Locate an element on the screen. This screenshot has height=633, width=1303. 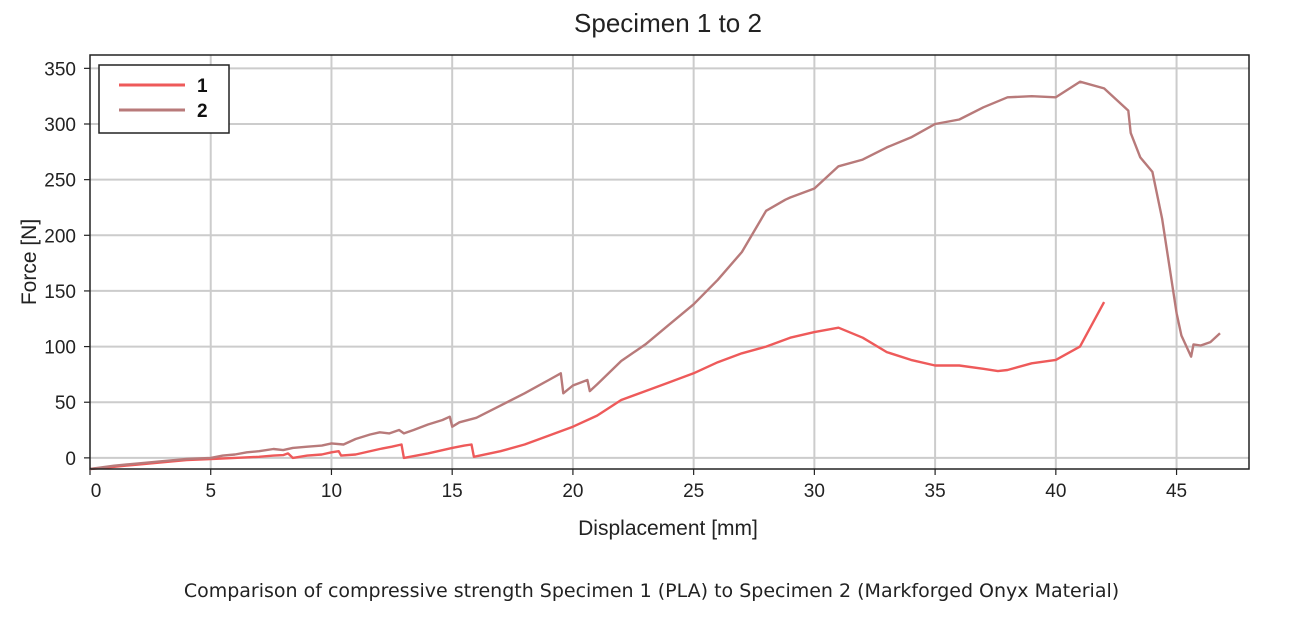
x-tick-label: 5 is located at coordinates (210, 491).